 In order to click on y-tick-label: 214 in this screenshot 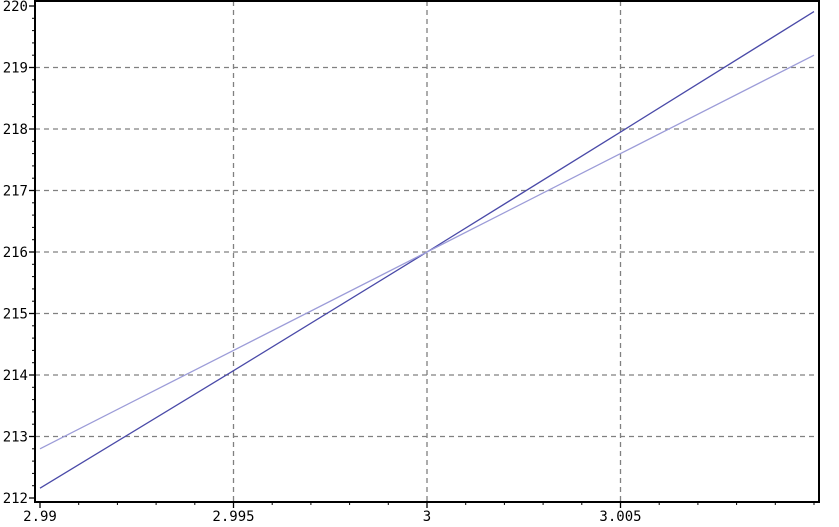, I will do `click(15, 376)`.